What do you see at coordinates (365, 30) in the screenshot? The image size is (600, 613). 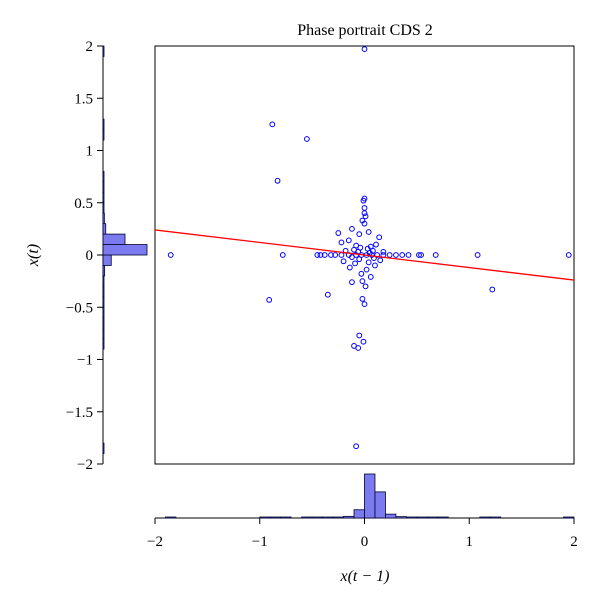 I see `chart-title: Phase portrait CDS 2` at bounding box center [365, 30].